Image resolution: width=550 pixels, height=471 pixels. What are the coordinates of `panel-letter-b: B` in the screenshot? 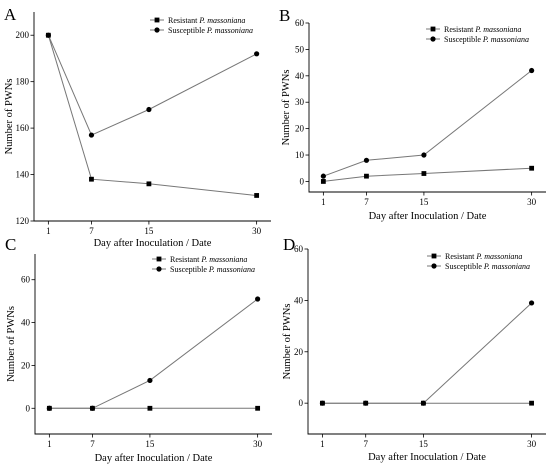 It's located at (284, 15).